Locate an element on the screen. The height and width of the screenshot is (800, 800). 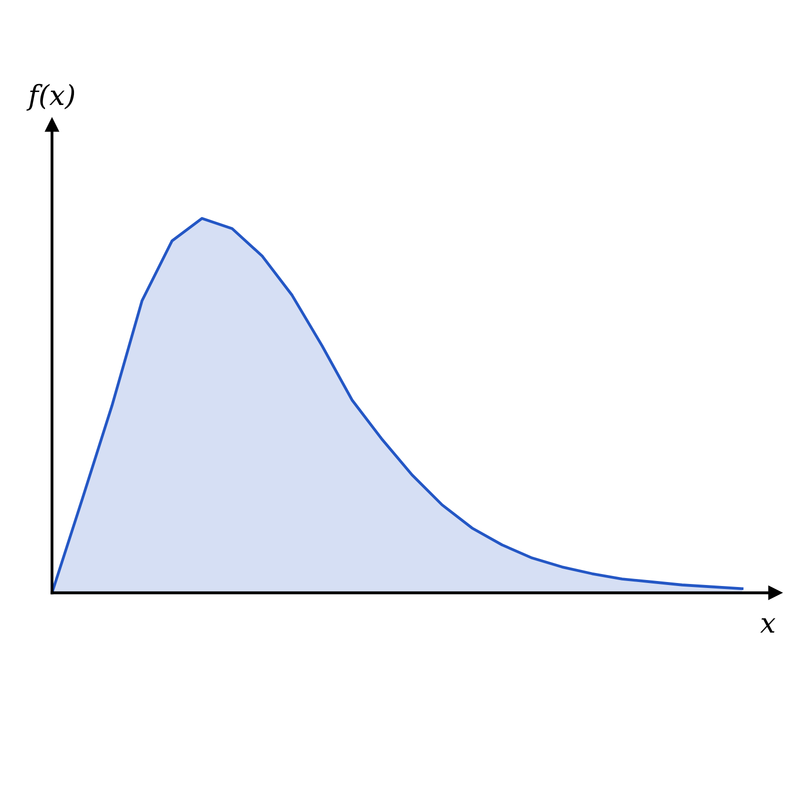
x-axis-title: x is located at coordinates (768, 625).